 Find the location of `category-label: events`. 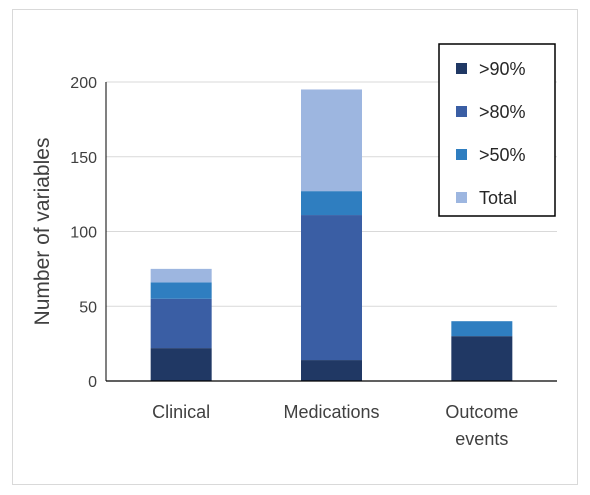

category-label: events is located at coordinates (481, 439).